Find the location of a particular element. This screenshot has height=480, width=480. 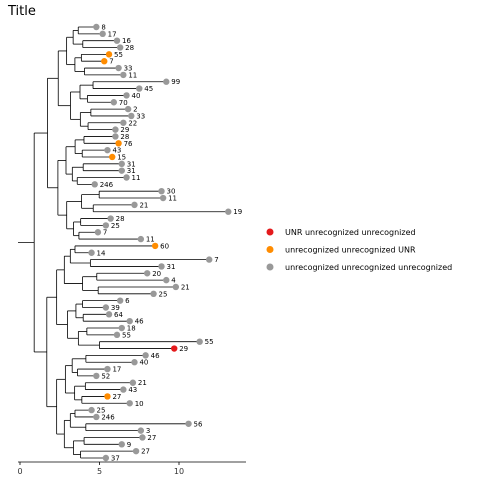

chart-title: Title is located at coordinates (21, 11).